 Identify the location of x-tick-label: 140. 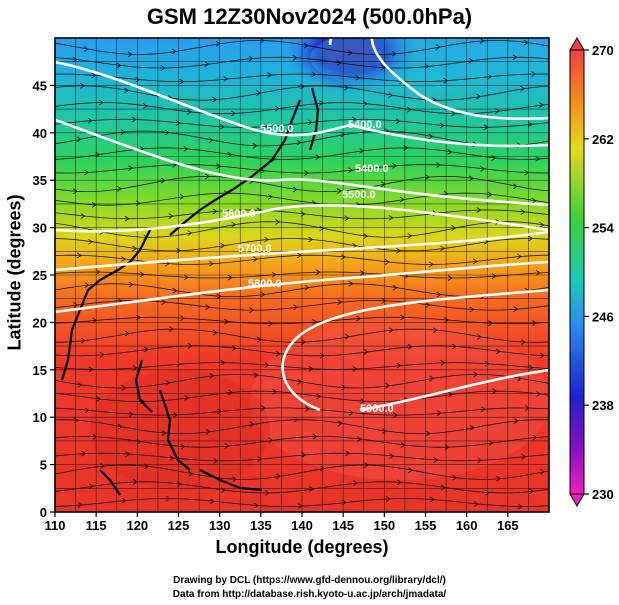
(302, 525).